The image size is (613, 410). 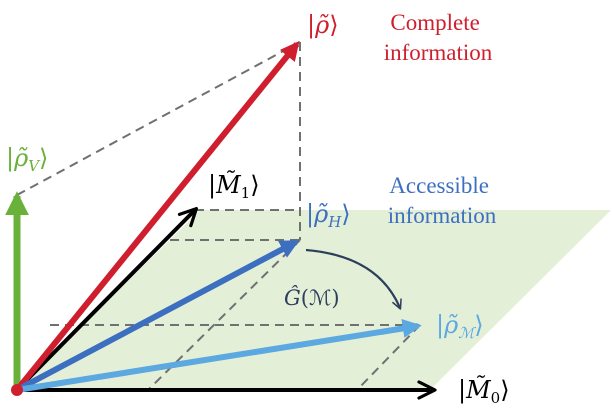 What do you see at coordinates (353, 279) in the screenshot?
I see `g-map-arrow` at bounding box center [353, 279].